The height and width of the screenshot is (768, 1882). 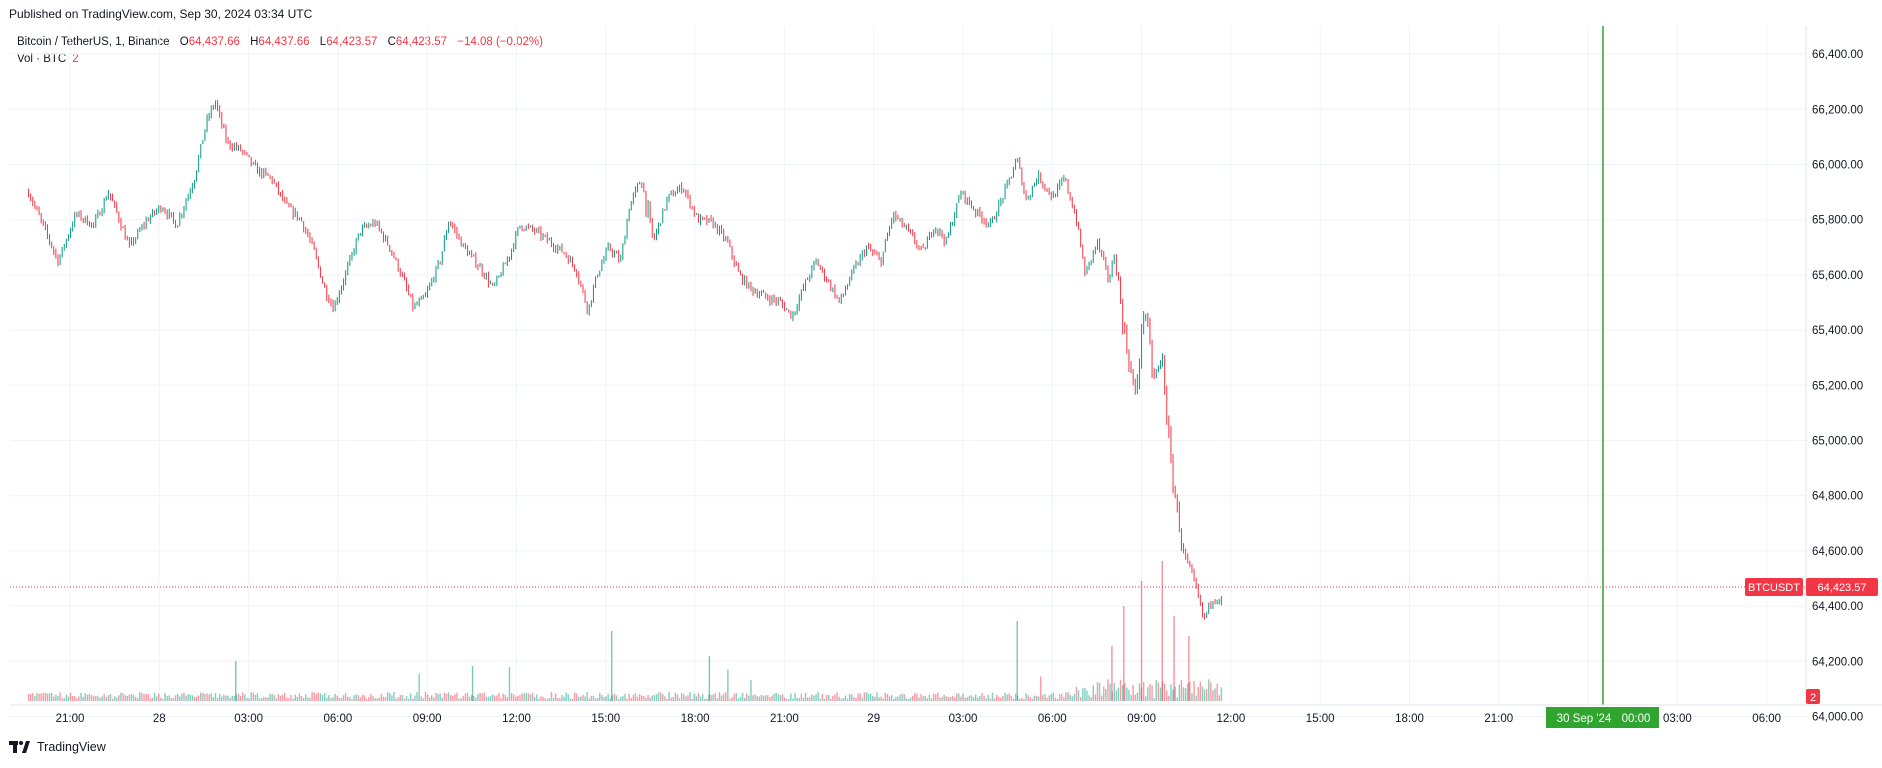 What do you see at coordinates (1837, 221) in the screenshot?
I see `price-tick-label: 65,800.00` at bounding box center [1837, 221].